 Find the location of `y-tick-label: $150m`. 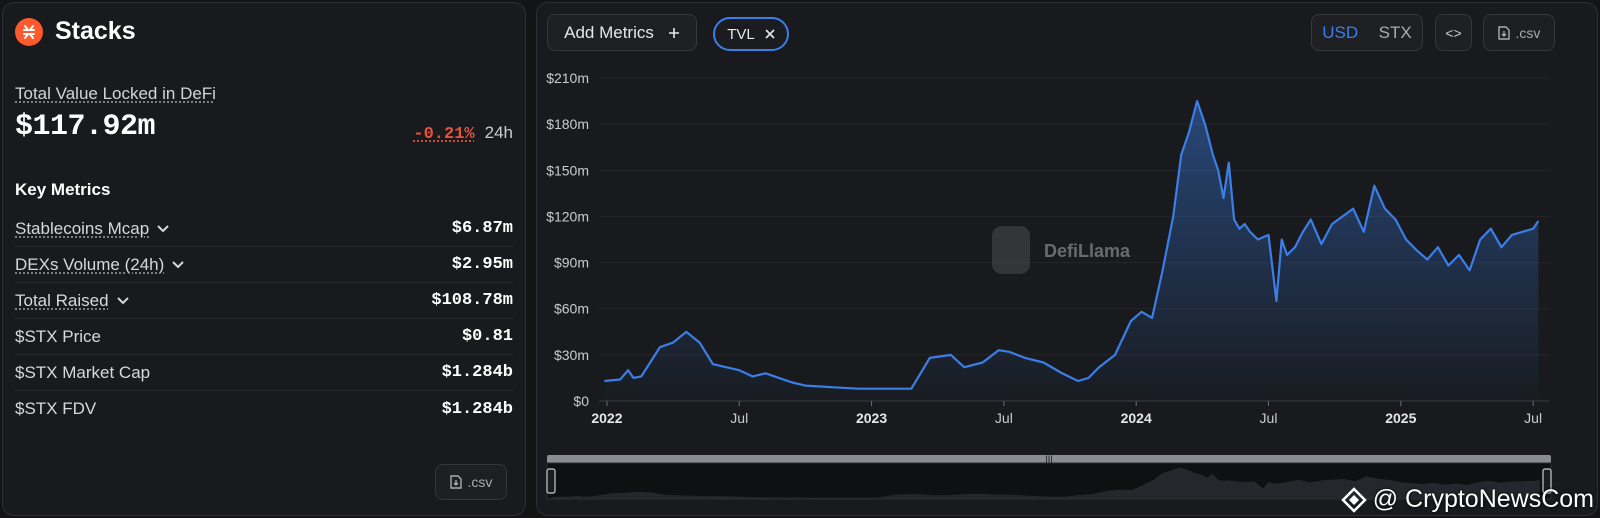

y-tick-label: $150m is located at coordinates (567, 170).